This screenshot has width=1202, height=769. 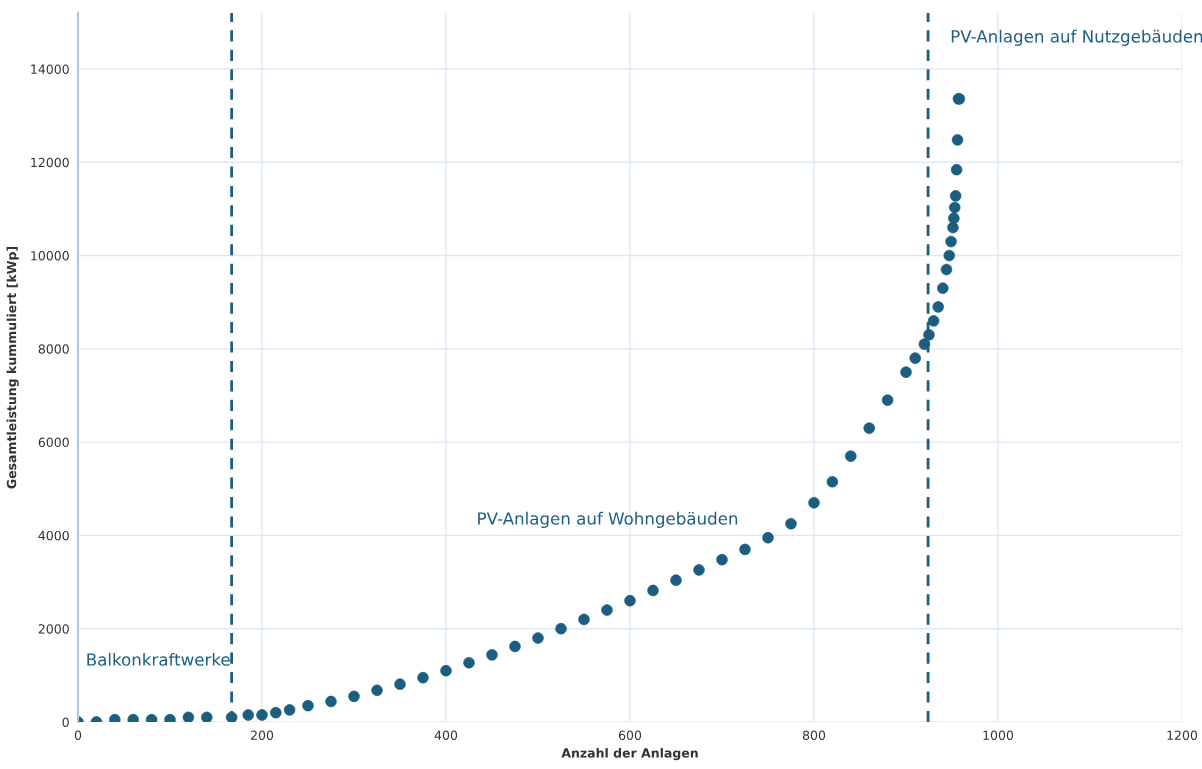 What do you see at coordinates (630, 735) in the screenshot?
I see `x-tick-label: 600` at bounding box center [630, 735].